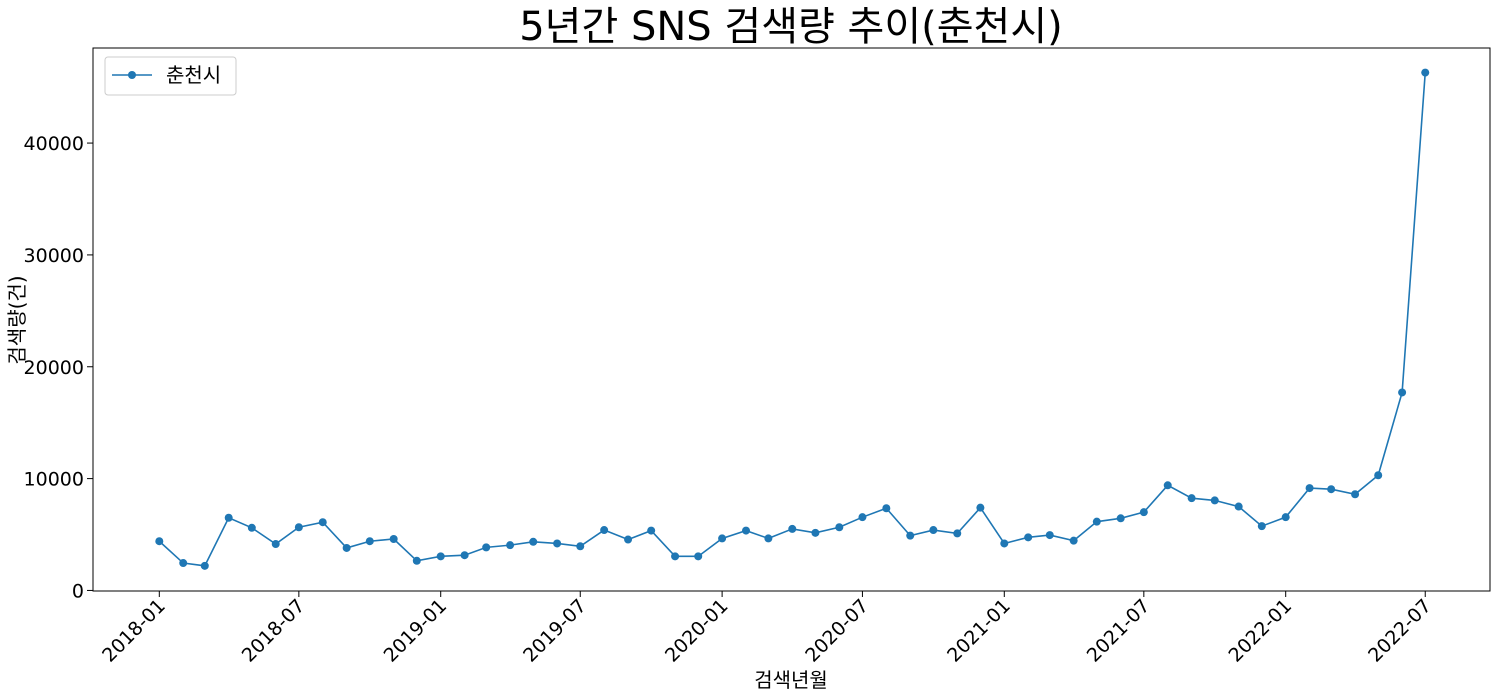 Image resolution: width=1496 pixels, height=698 pixels. What do you see at coordinates (17, 319) in the screenshot?
I see `y-axis-label: 검색량(건)` at bounding box center [17, 319].